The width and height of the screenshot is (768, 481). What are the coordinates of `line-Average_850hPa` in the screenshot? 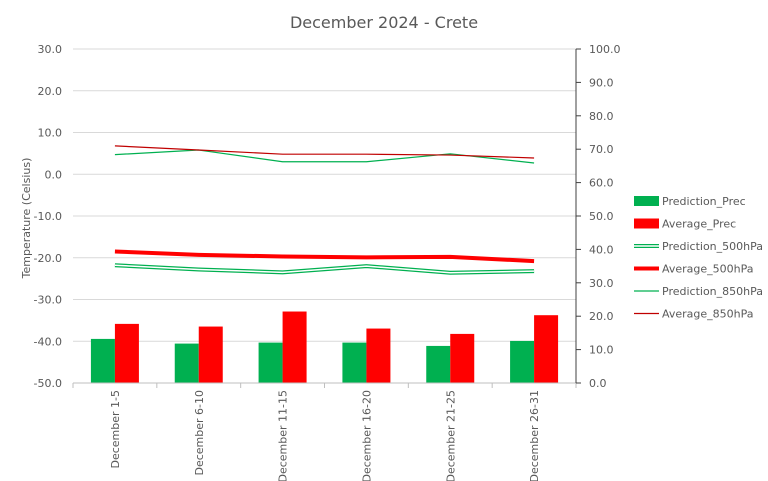 It's located at (324, 152).